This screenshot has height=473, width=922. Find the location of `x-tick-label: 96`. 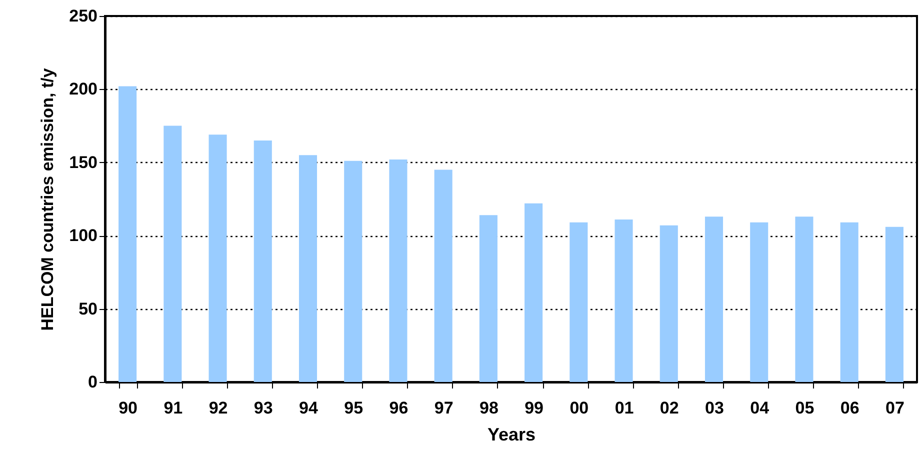

x-tick-label: 96 is located at coordinates (398, 408).